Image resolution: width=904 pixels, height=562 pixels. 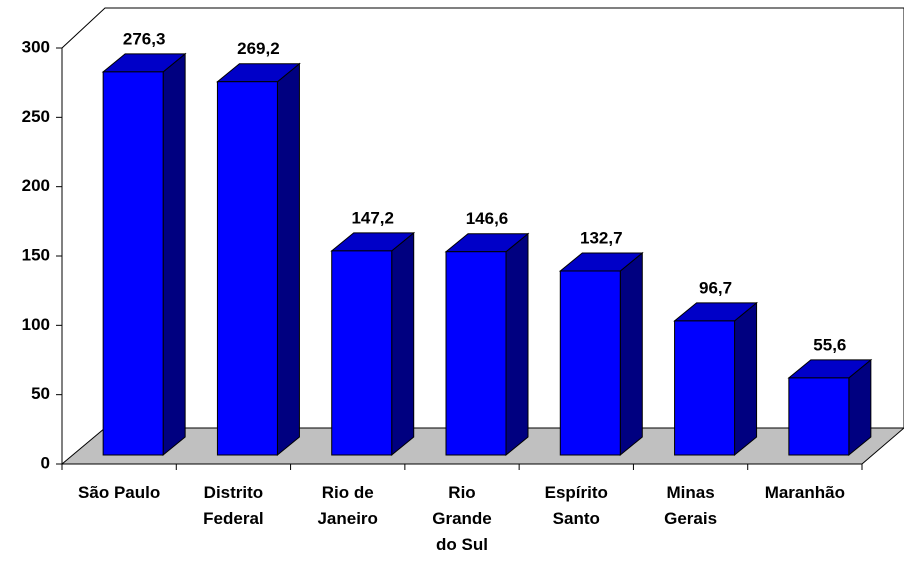 What do you see at coordinates (144, 38) in the screenshot?
I see `value-label: 276,3` at bounding box center [144, 38].